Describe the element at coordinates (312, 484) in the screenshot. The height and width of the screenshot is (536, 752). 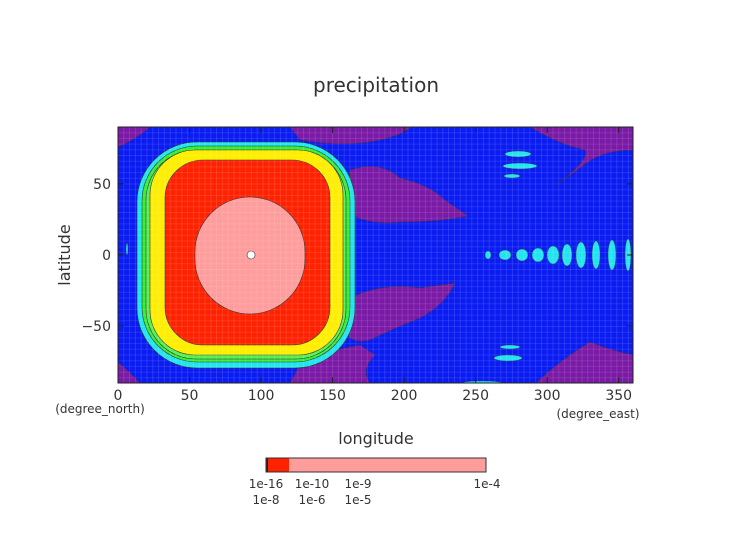
I see `colorbar-label: 1e-10` at that location.